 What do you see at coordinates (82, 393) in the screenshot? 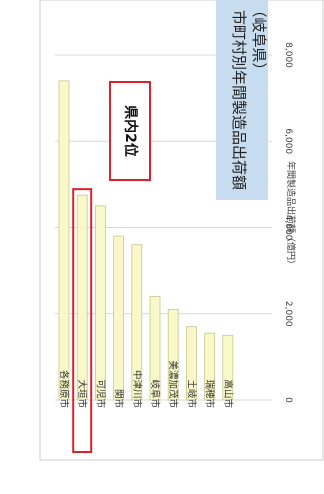
I see `category-label: 大垣市` at bounding box center [82, 393].